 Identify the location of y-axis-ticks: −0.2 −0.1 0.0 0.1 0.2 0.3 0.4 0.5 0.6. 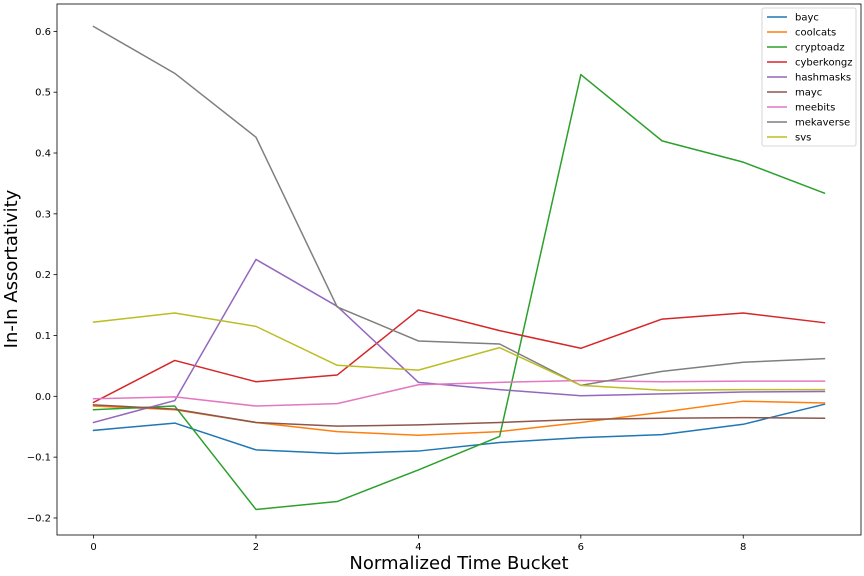
(42, 275).